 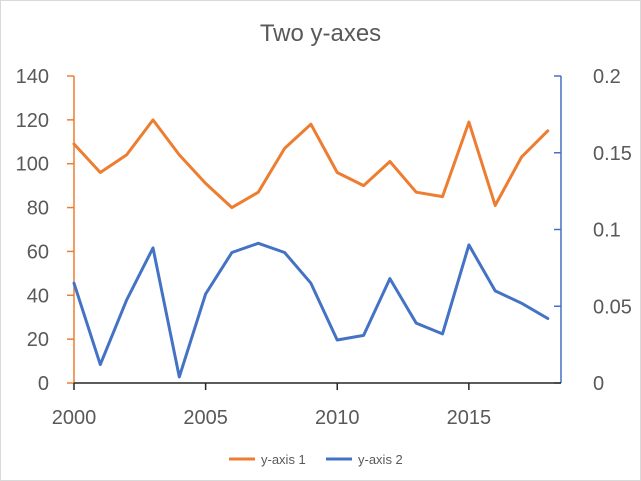 I want to click on right-y-tick-label: 0.2, so click(x=607, y=77).